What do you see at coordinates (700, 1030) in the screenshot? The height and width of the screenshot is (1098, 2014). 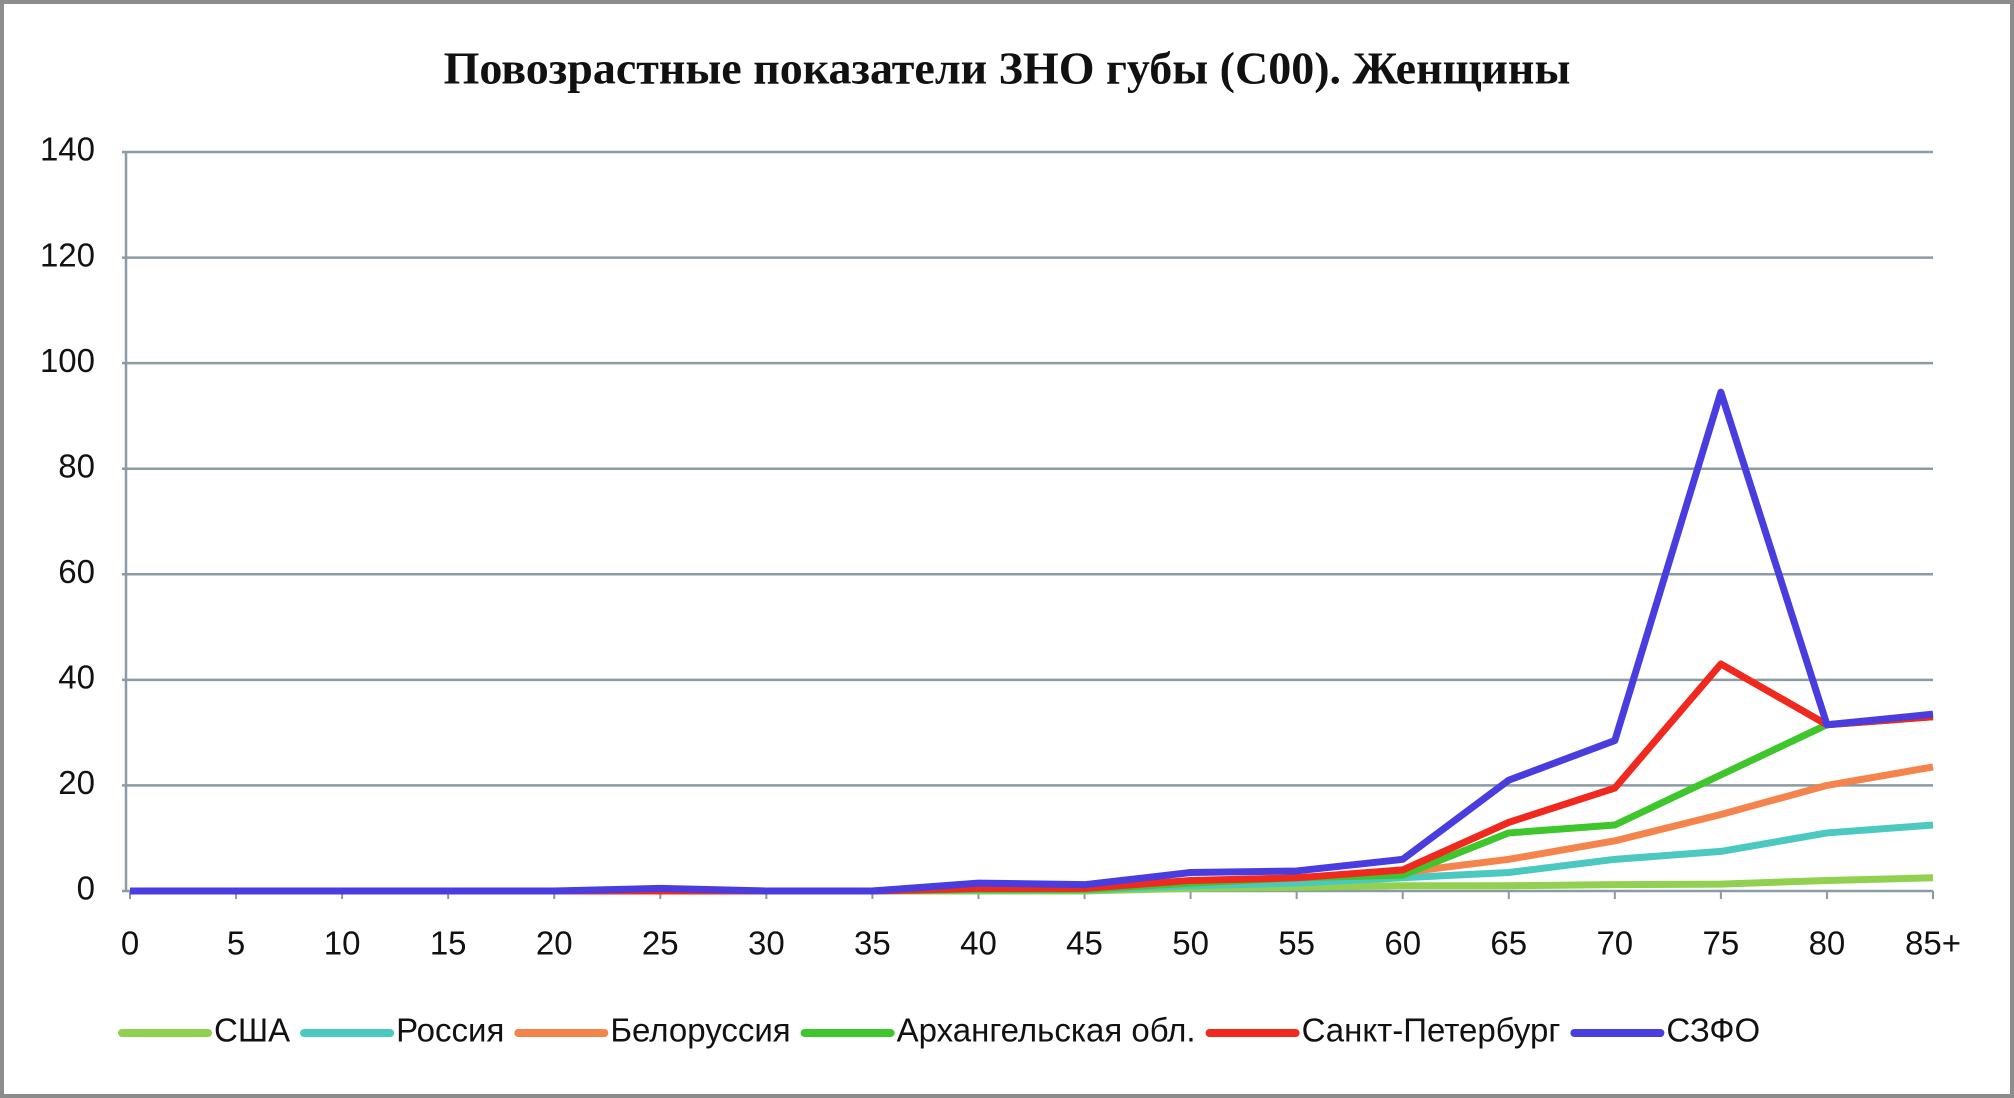 I see `legend-label: Белоруссия` at bounding box center [700, 1030].